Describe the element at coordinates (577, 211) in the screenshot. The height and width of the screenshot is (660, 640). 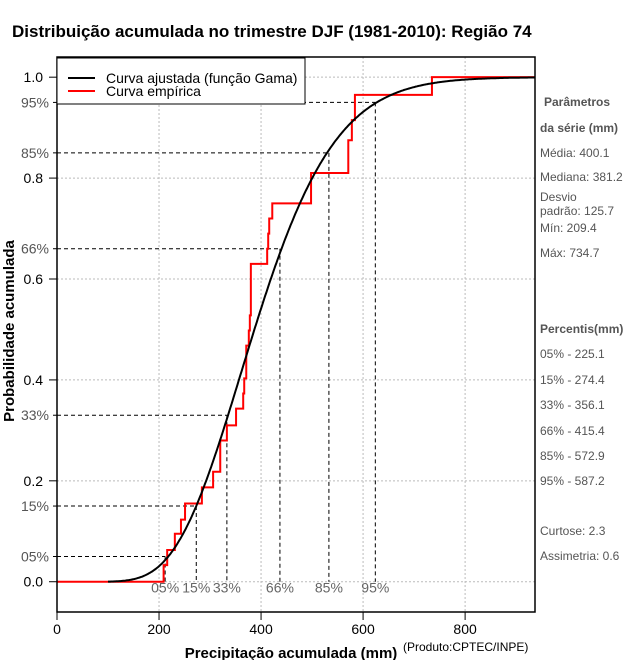
I see `std-value: padrão: 125.7` at that location.